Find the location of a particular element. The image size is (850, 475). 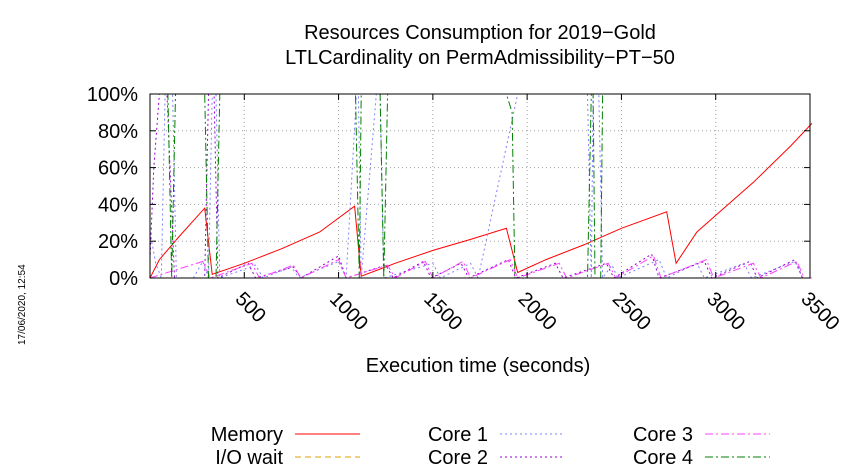

x-tick-label: 2500 is located at coordinates (631, 311).